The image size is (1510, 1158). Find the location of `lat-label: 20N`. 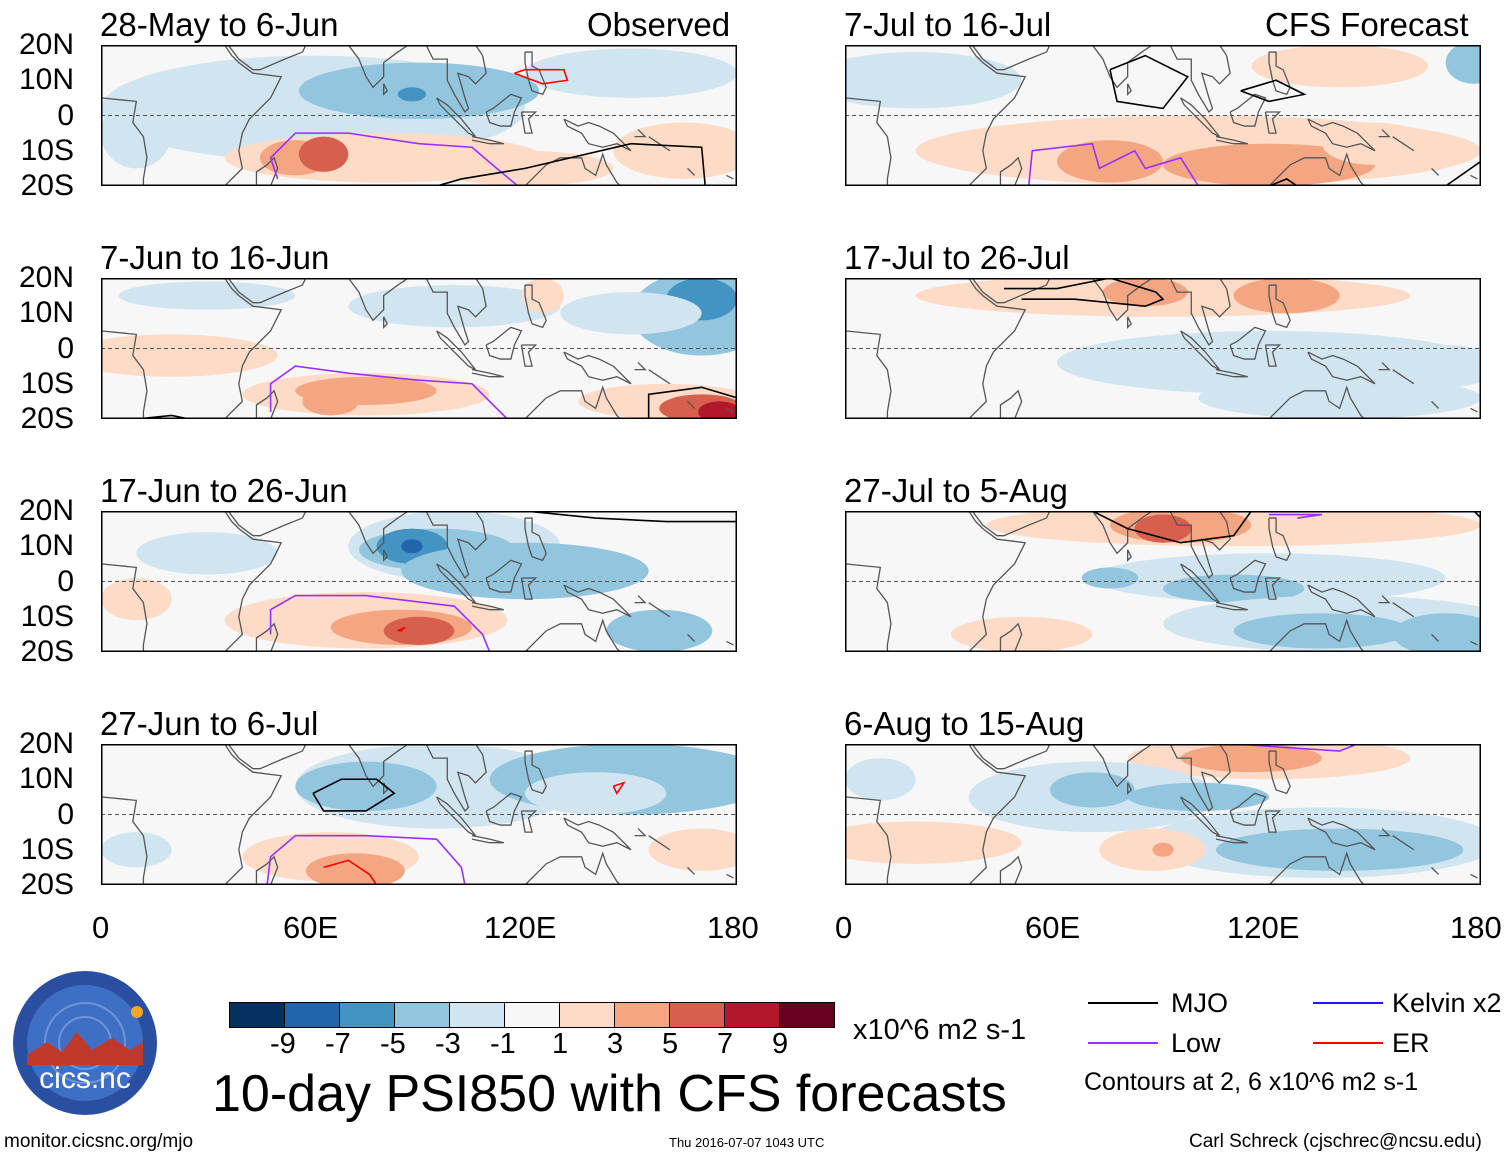

lat-label: 20N is located at coordinates (46, 277).